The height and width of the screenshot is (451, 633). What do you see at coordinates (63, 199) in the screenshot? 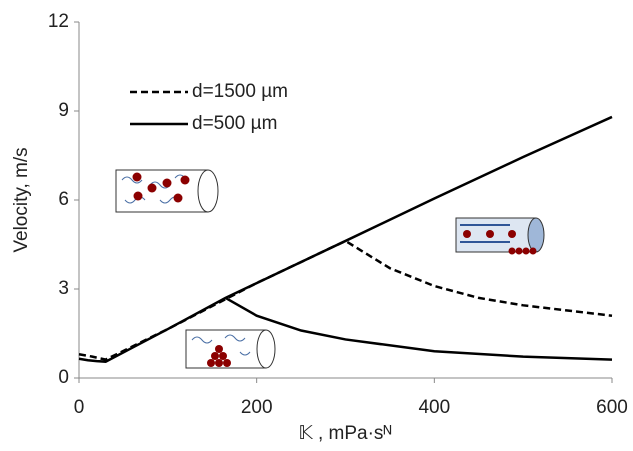
I see `y-tick-label: 6` at bounding box center [63, 199].